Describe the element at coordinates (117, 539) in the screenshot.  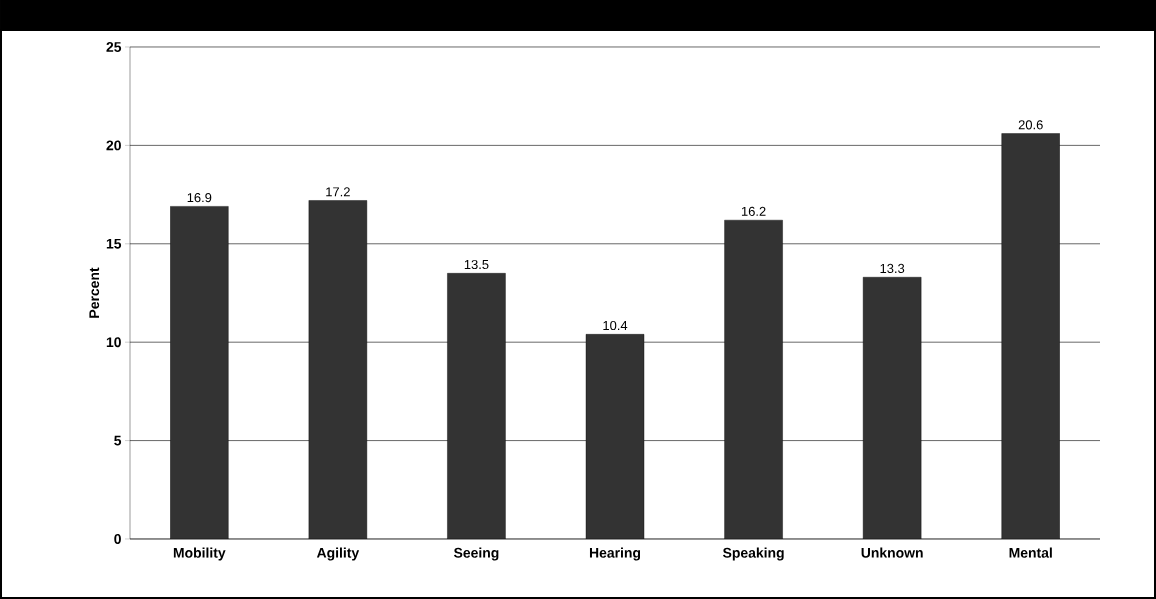
I see `y-tick-label: 0` at that location.